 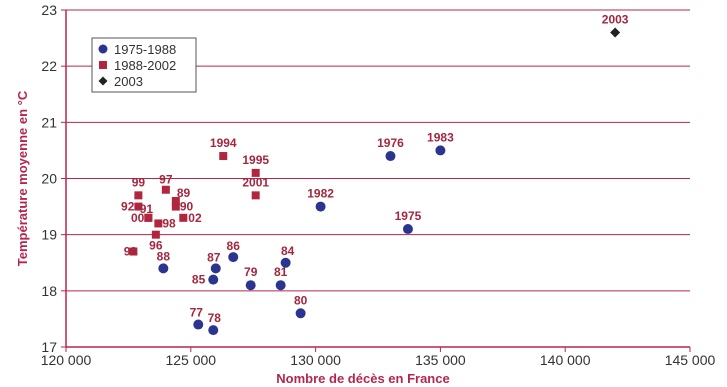 I want to click on y-tick-label: 23, so click(x=49, y=10).